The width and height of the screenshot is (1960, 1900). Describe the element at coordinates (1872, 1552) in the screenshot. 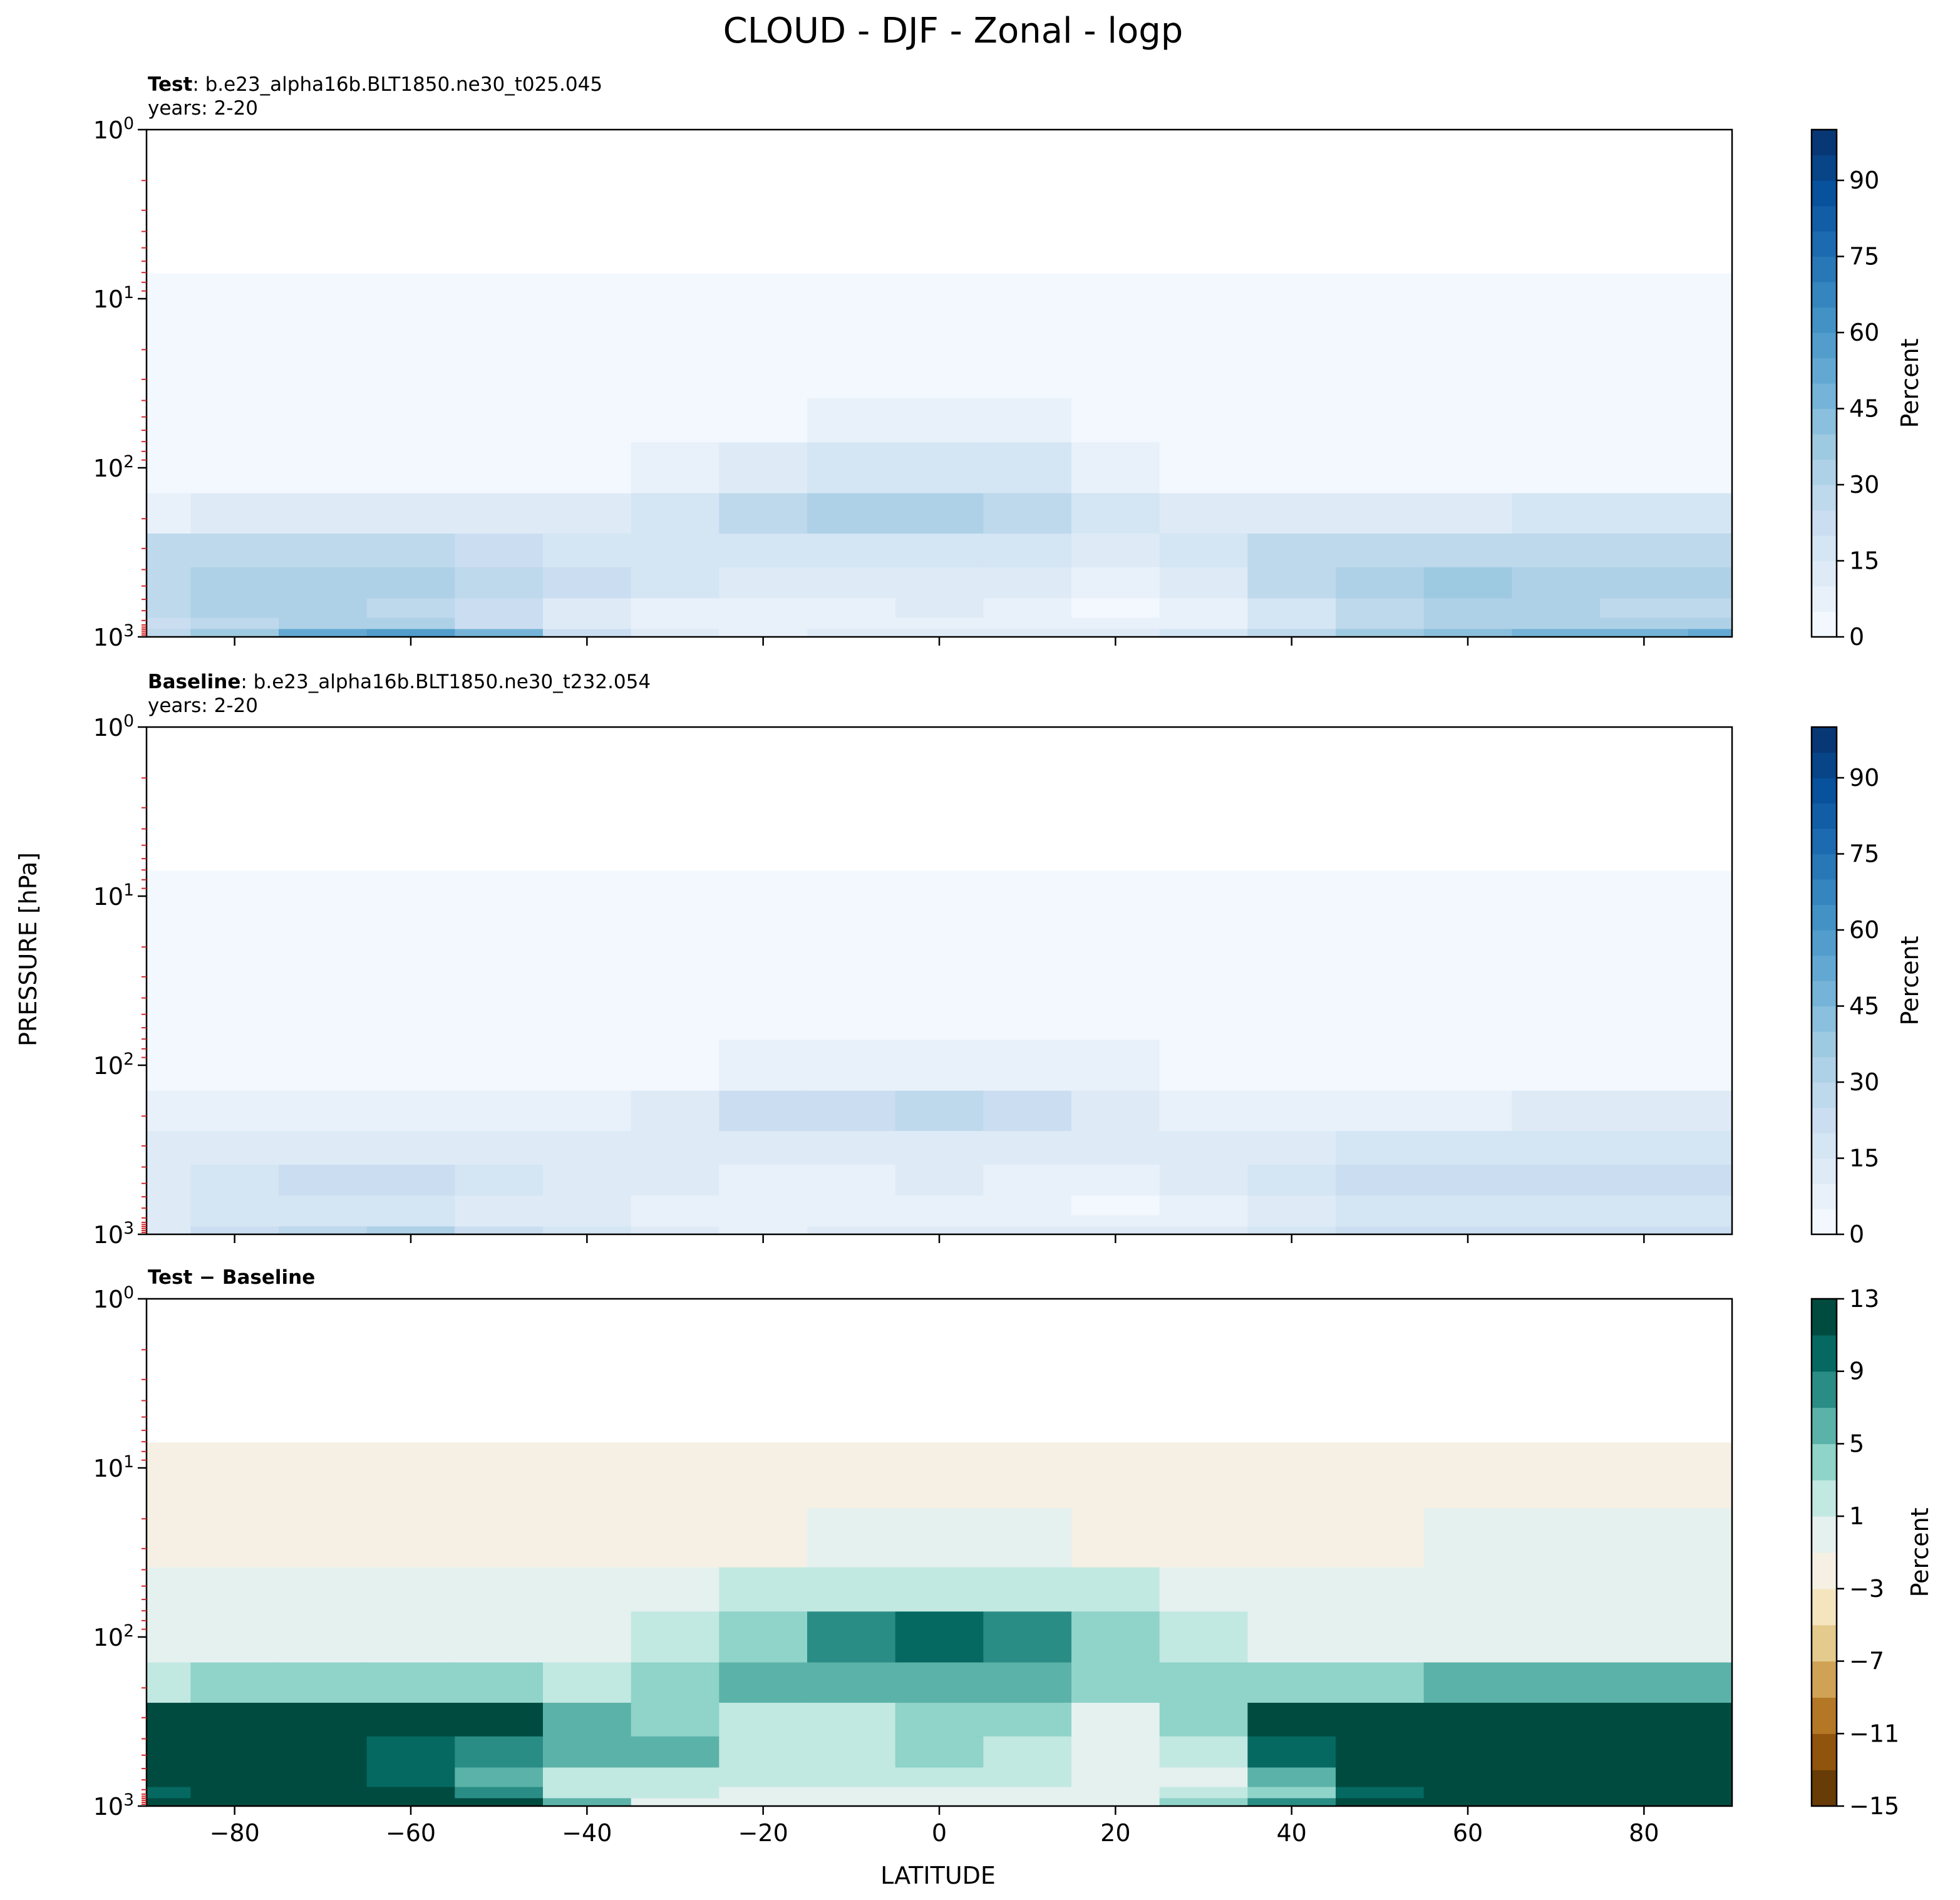

I see `colorbar: −15 −11 −7 −3 1 5 9 13 Percent` at that location.